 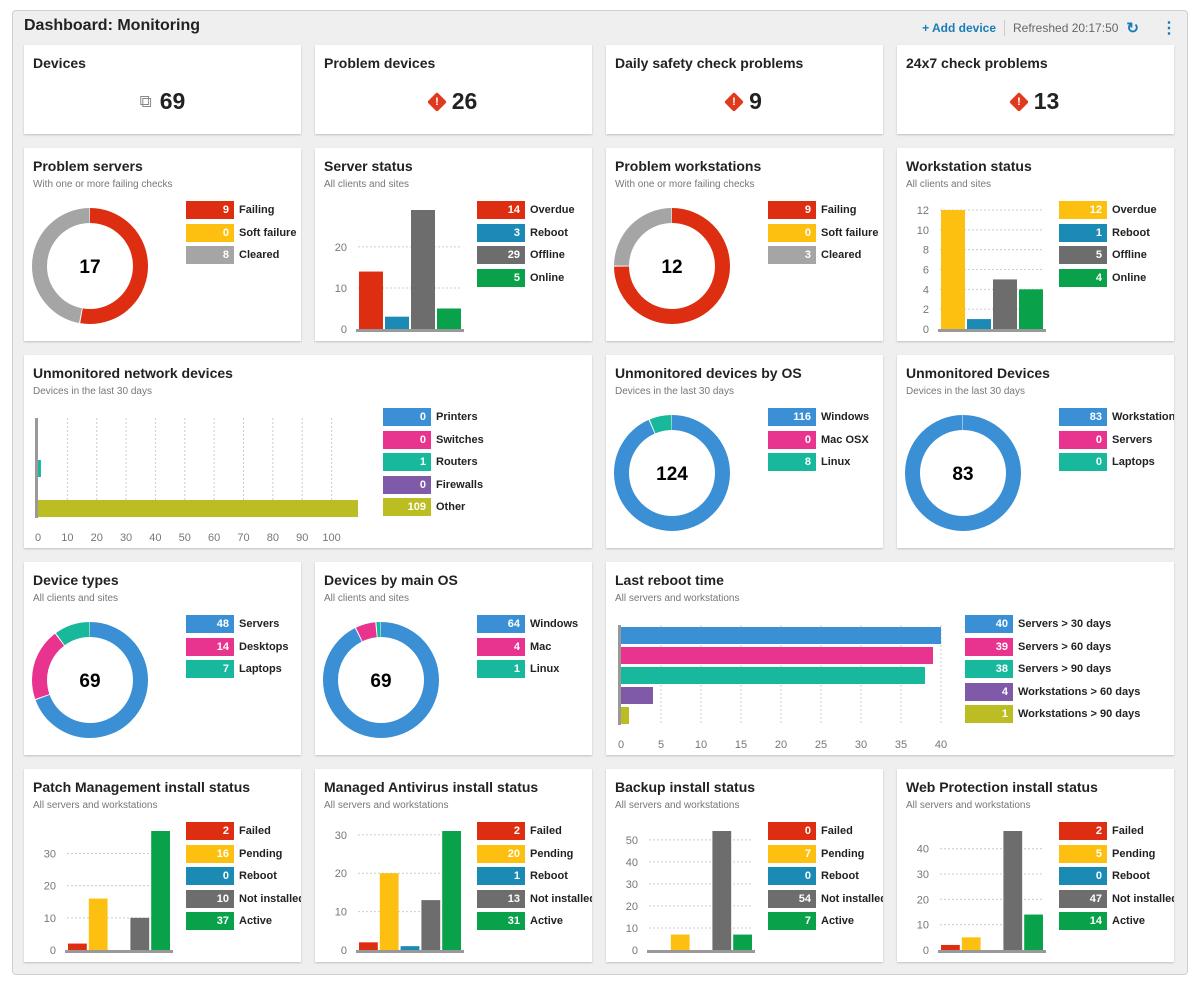 What do you see at coordinates (527, 624) in the screenshot?
I see `legend-item: 64 Windows` at bounding box center [527, 624].